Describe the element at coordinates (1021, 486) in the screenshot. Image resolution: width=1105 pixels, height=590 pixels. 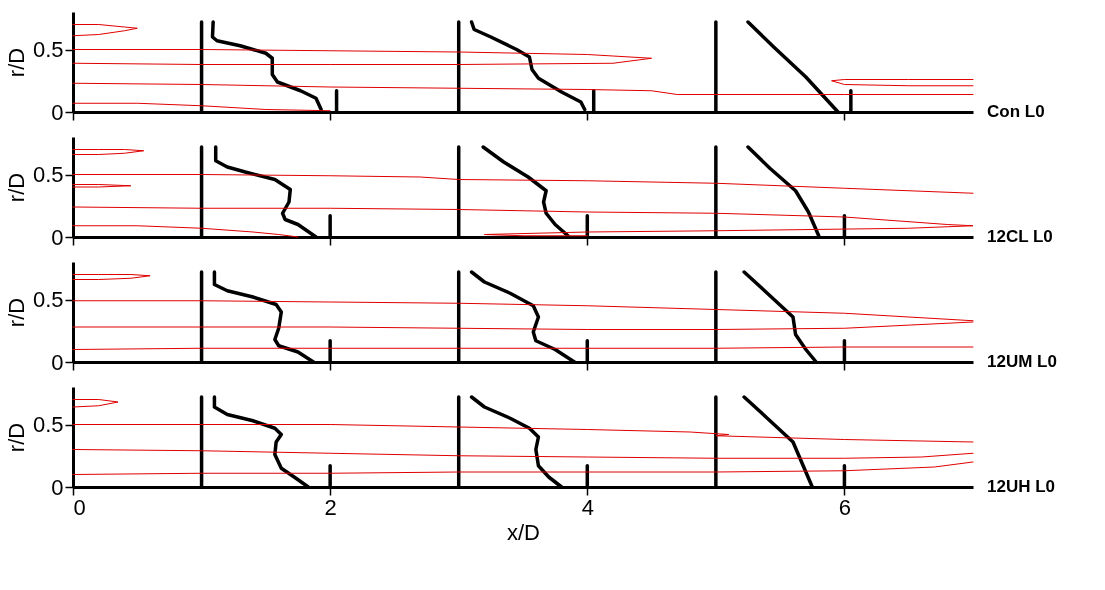
I see `text: 12UH L0` at that location.